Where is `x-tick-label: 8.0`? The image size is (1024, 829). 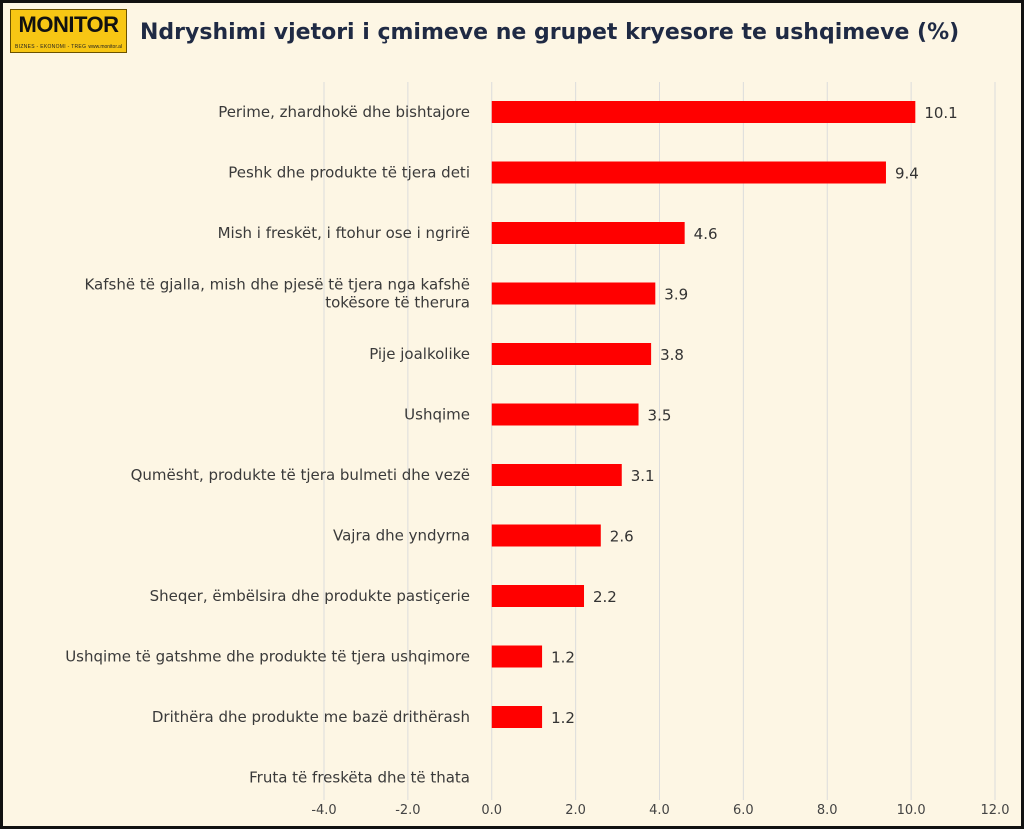 x-tick-label: 8.0 is located at coordinates (827, 810).